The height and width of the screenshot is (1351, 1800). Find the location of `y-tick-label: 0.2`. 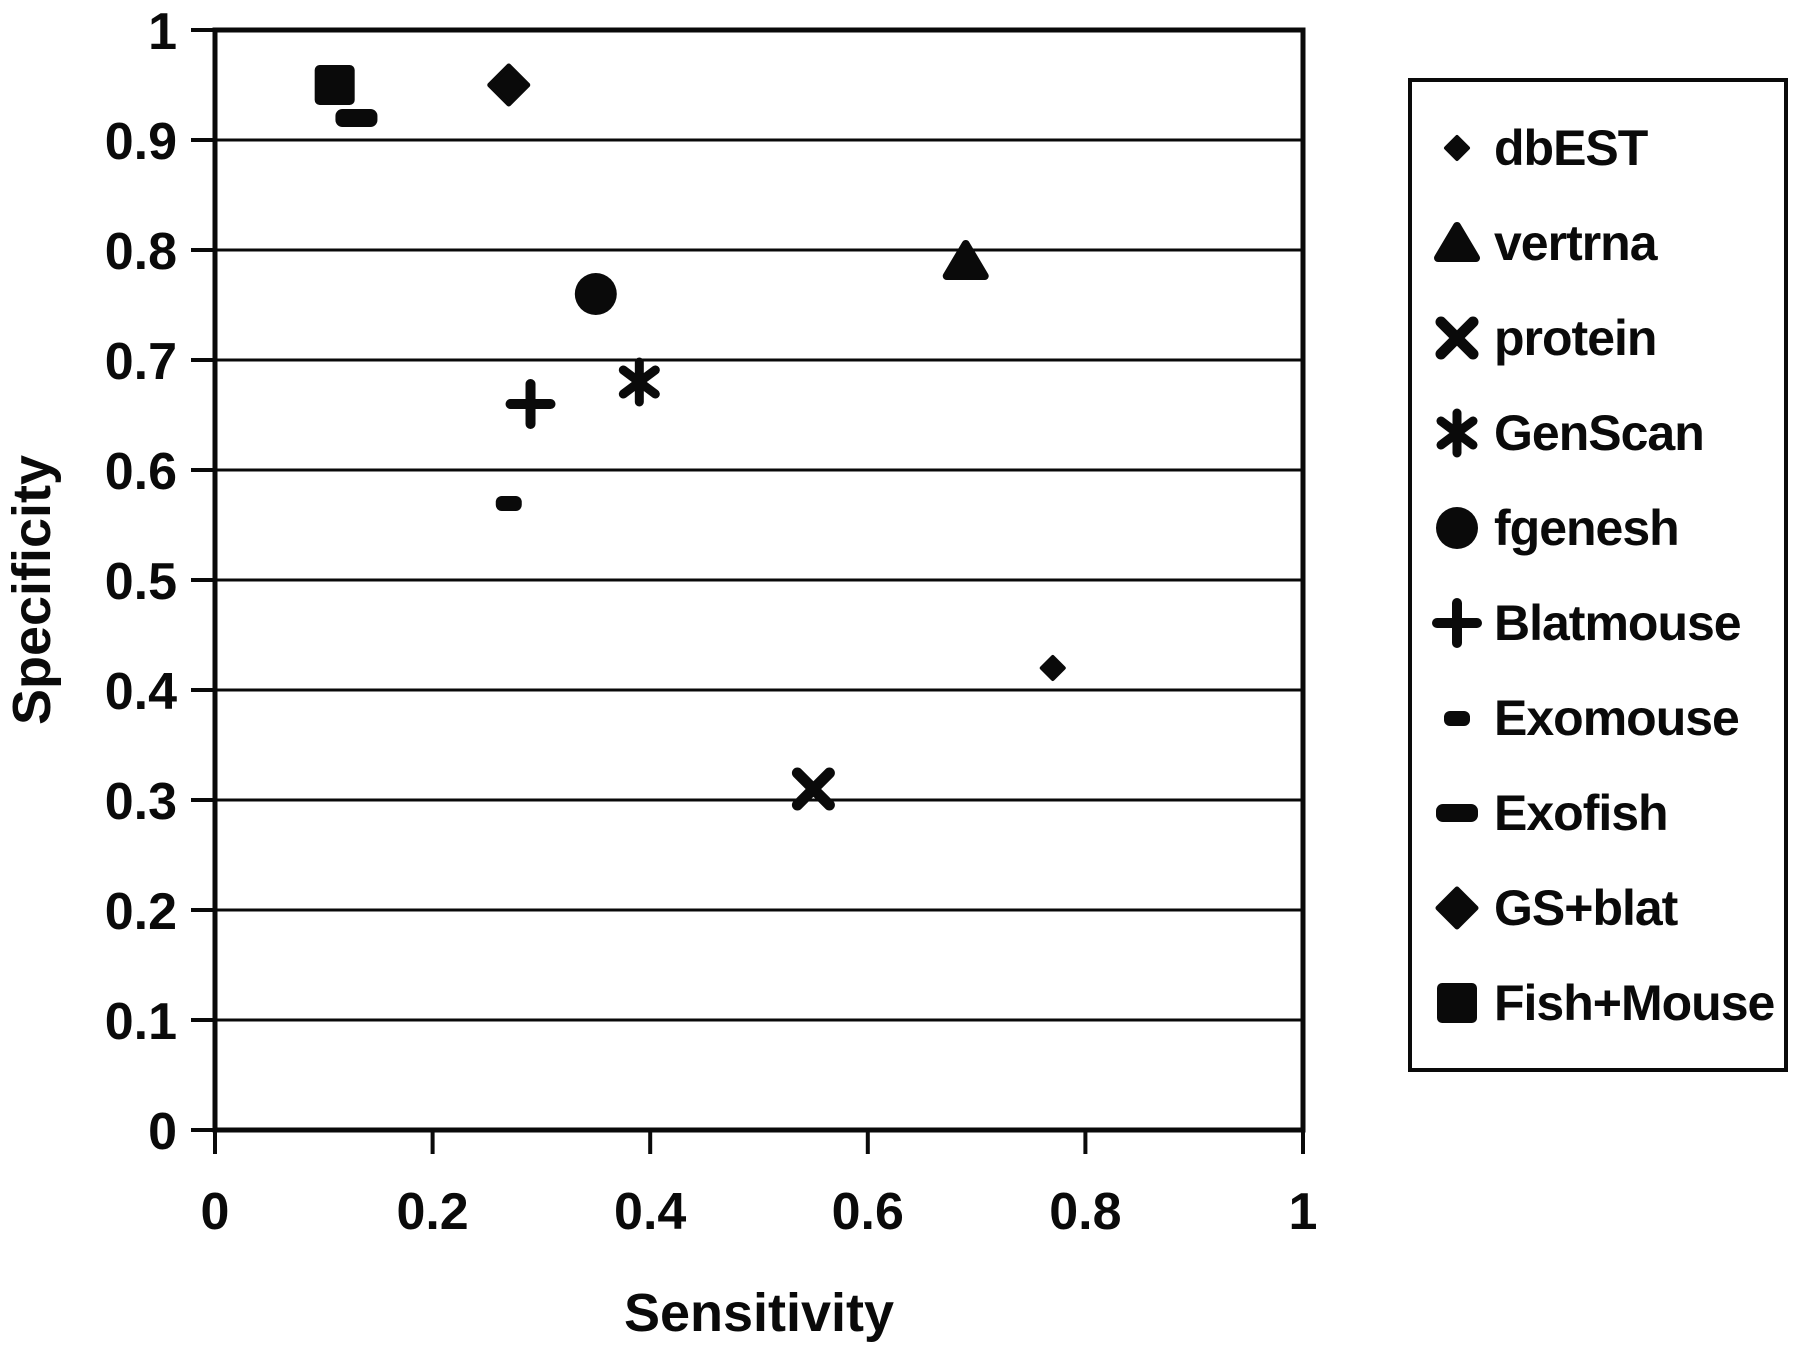

y-tick-label: 0.2 is located at coordinates (141, 912).